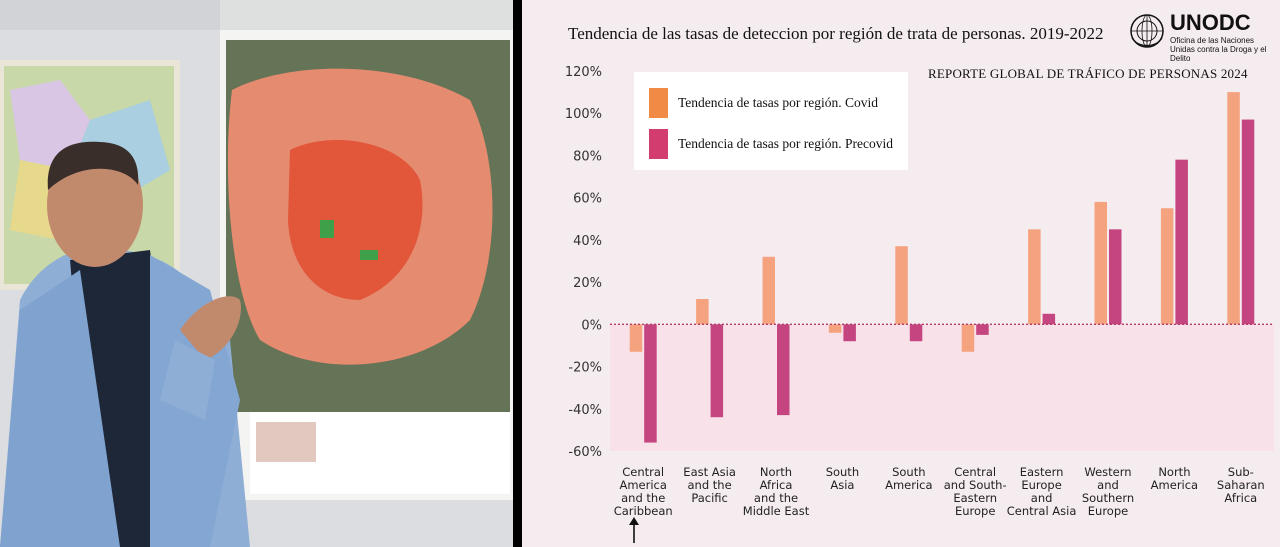 The image size is (1280, 547). Describe the element at coordinates (658, 103) in the screenshot. I see `legend-swatch-covid` at that location.